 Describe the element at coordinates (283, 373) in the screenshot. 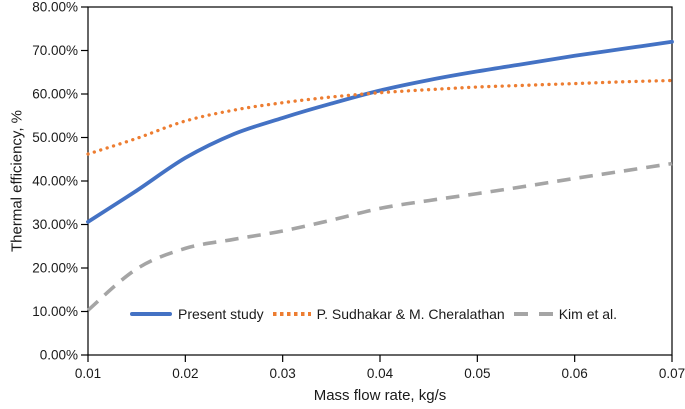

I see `x-tick-label: 0.03` at that location.